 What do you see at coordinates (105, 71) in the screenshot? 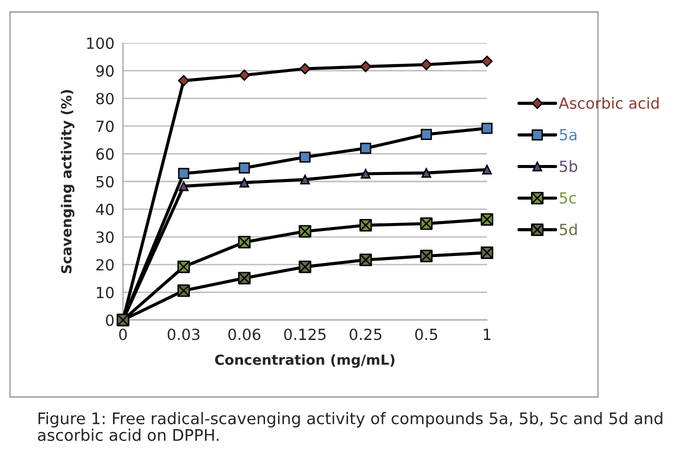
I see `y-tick-label: 90` at bounding box center [105, 71].